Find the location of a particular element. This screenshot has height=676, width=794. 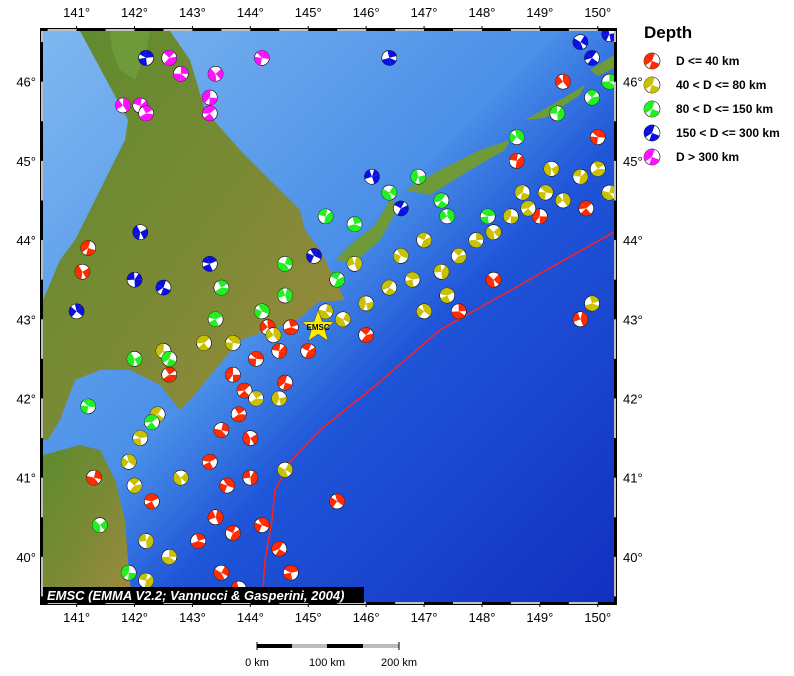

lon-label-bottom: 148° is located at coordinates (482, 617).